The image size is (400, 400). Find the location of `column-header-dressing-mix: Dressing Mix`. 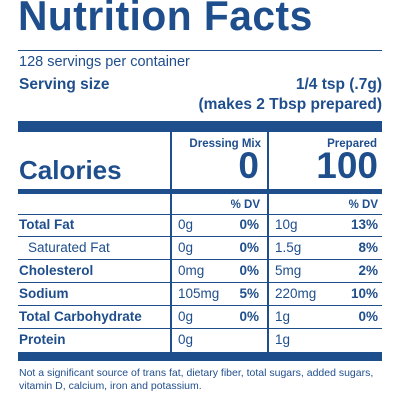

column-header-dressing-mix: Dressing Mix is located at coordinates (225, 144).